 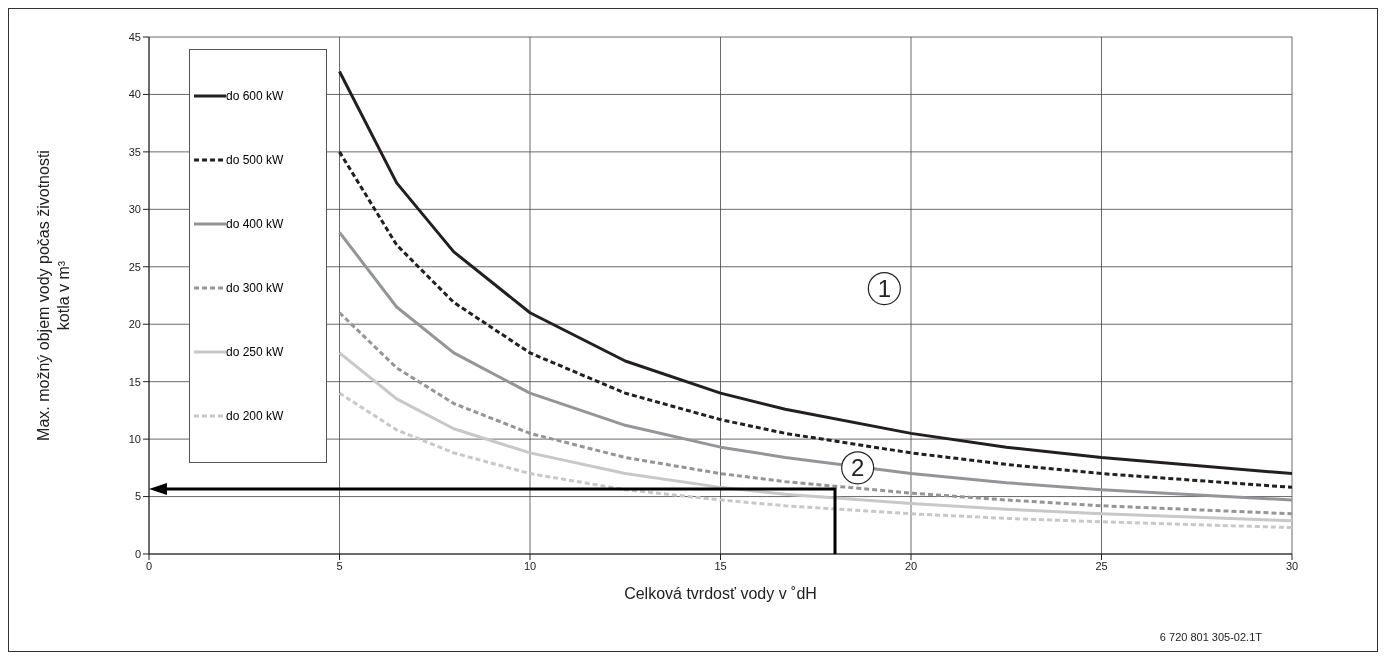 I want to click on legend-label: do 200 kW, so click(x=255, y=416).